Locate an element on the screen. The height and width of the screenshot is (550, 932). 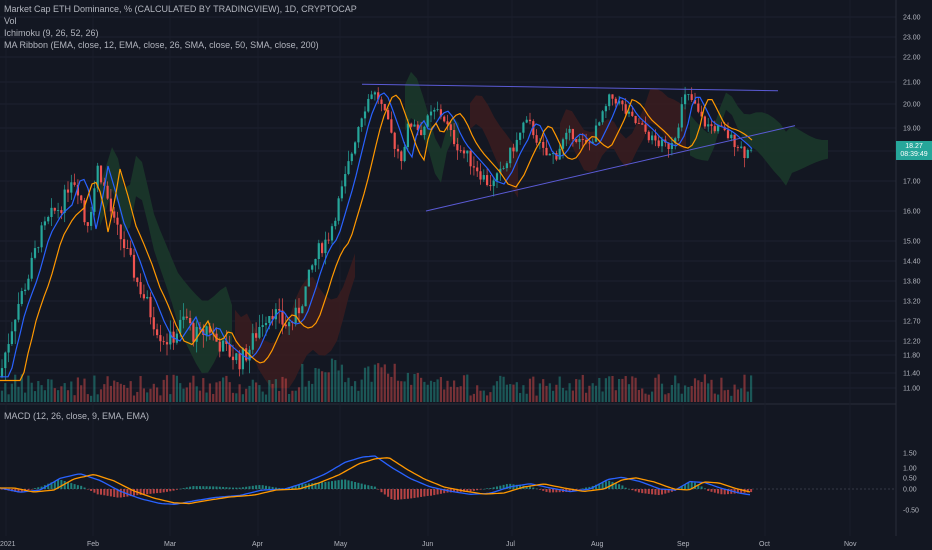
time-tick-label: Sep is located at coordinates (683, 544).